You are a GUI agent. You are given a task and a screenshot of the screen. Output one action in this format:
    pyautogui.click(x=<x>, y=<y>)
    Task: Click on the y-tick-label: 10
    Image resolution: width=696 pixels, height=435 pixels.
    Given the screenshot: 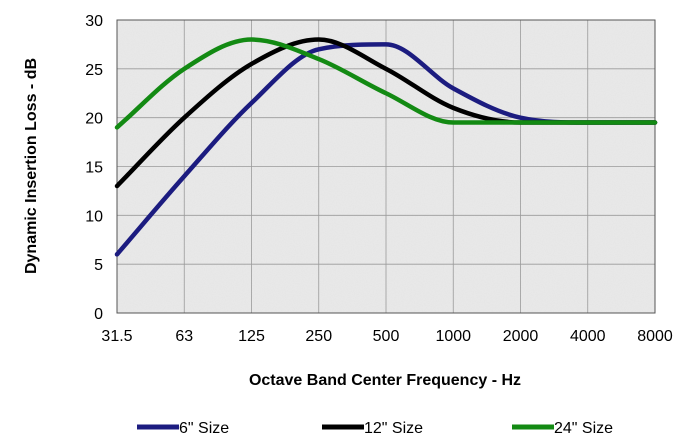 What is the action you would take?
    pyautogui.click(x=94, y=216)
    